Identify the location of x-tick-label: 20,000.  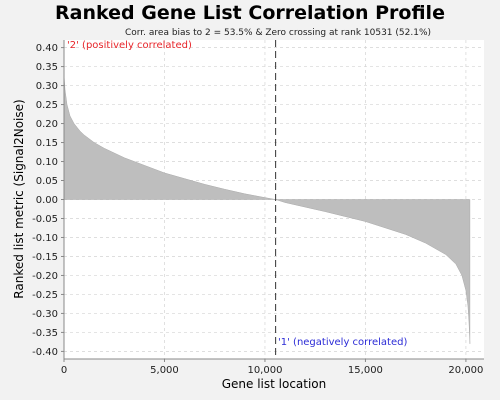
(465, 370).